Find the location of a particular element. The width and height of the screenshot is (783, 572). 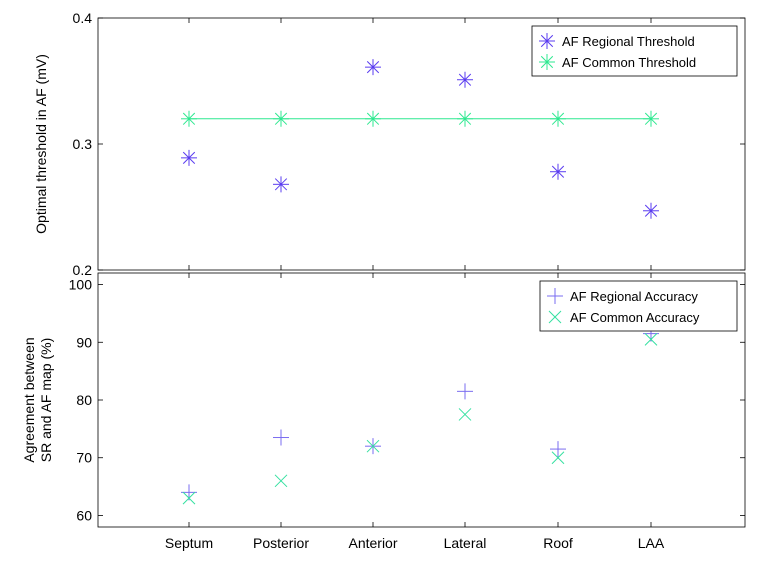

y-axis-label-line: Agreement between is located at coordinates (29, 399).